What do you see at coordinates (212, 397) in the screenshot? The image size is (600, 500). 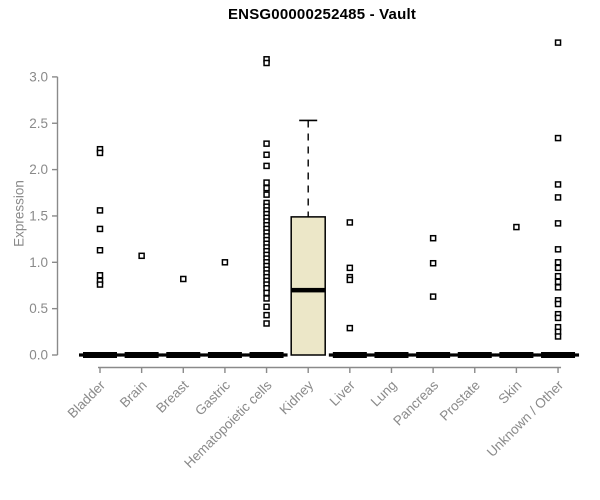 I see `category-label: Gastric` at bounding box center [212, 397].